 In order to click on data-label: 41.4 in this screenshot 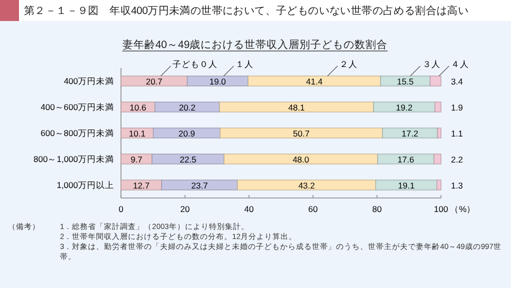, I will do `click(314, 81)`.